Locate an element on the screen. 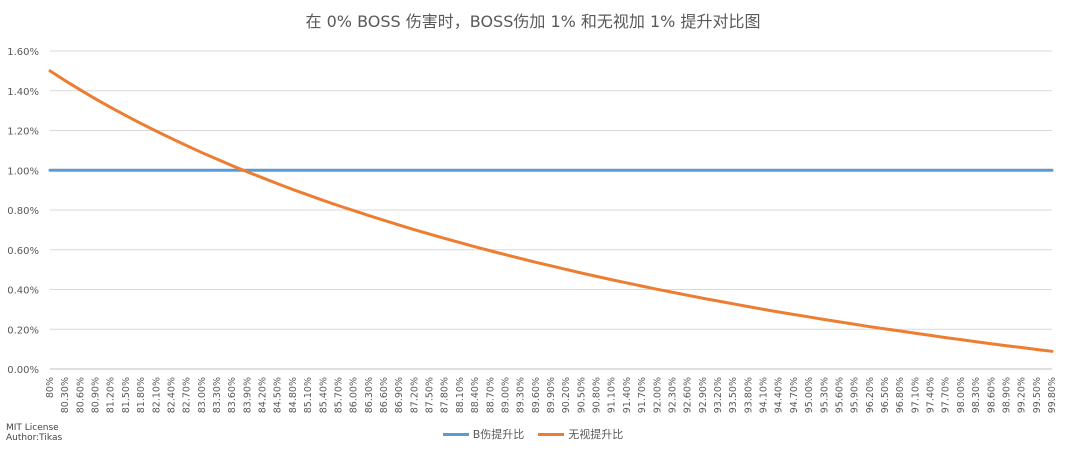  y-tick-label: 1.40% is located at coordinates (23, 92).